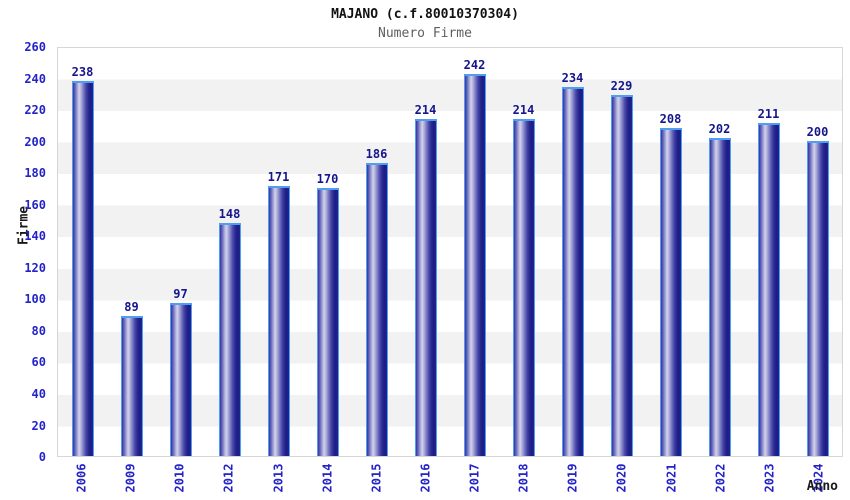 The height and width of the screenshot is (500, 850). I want to click on x-tick-slot: 2018, so click(523, 478).